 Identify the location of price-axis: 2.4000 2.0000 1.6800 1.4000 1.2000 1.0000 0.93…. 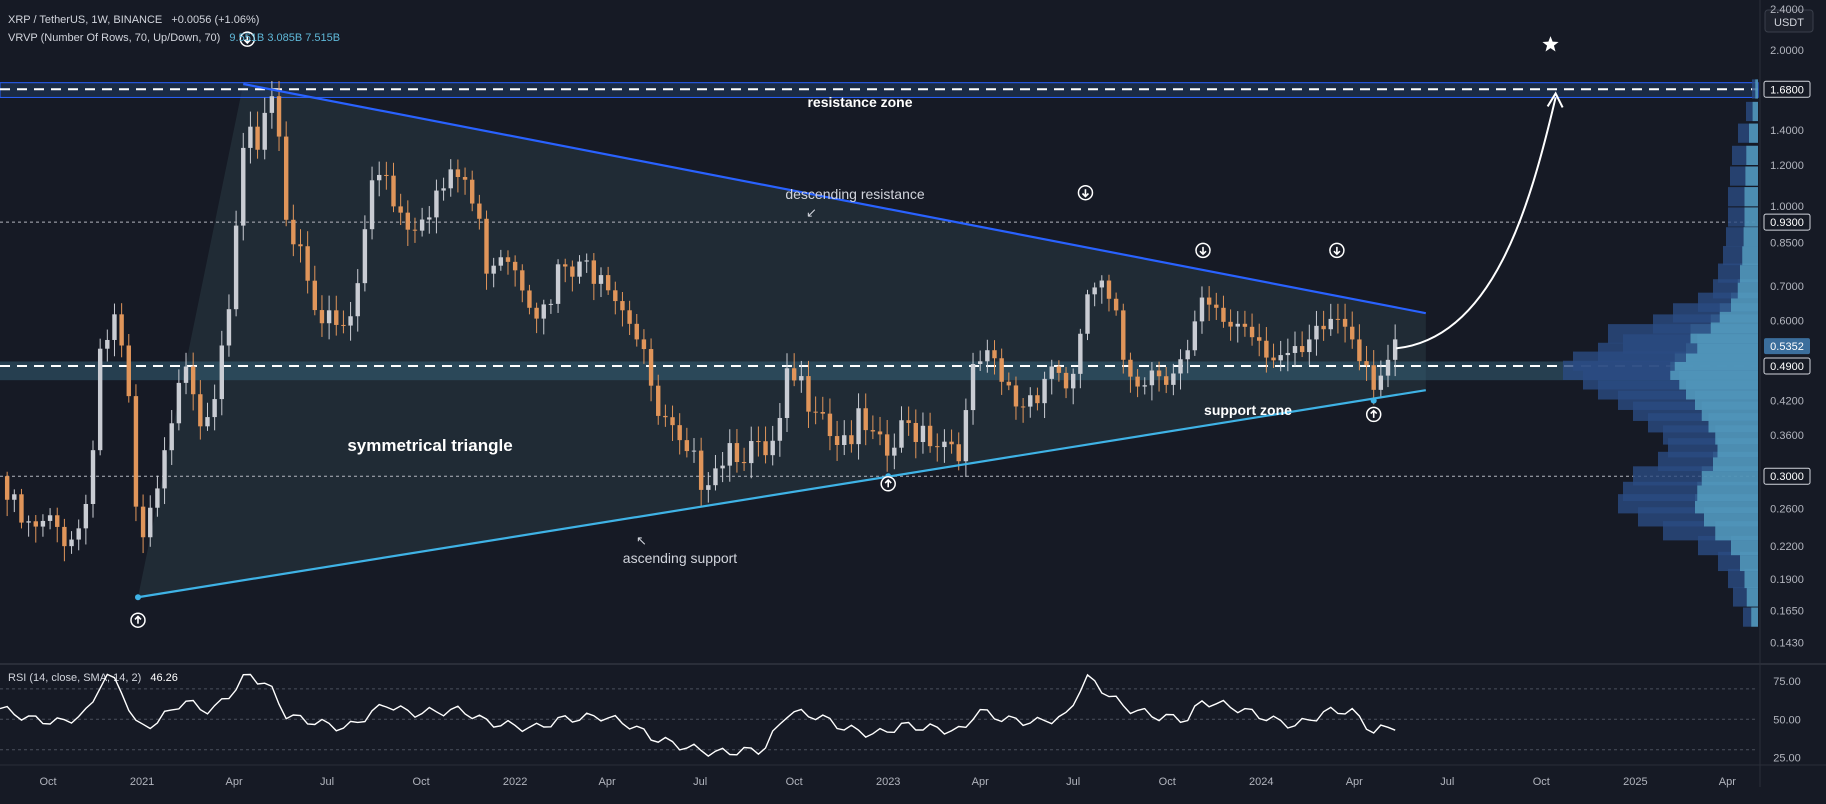
(1787, 327).